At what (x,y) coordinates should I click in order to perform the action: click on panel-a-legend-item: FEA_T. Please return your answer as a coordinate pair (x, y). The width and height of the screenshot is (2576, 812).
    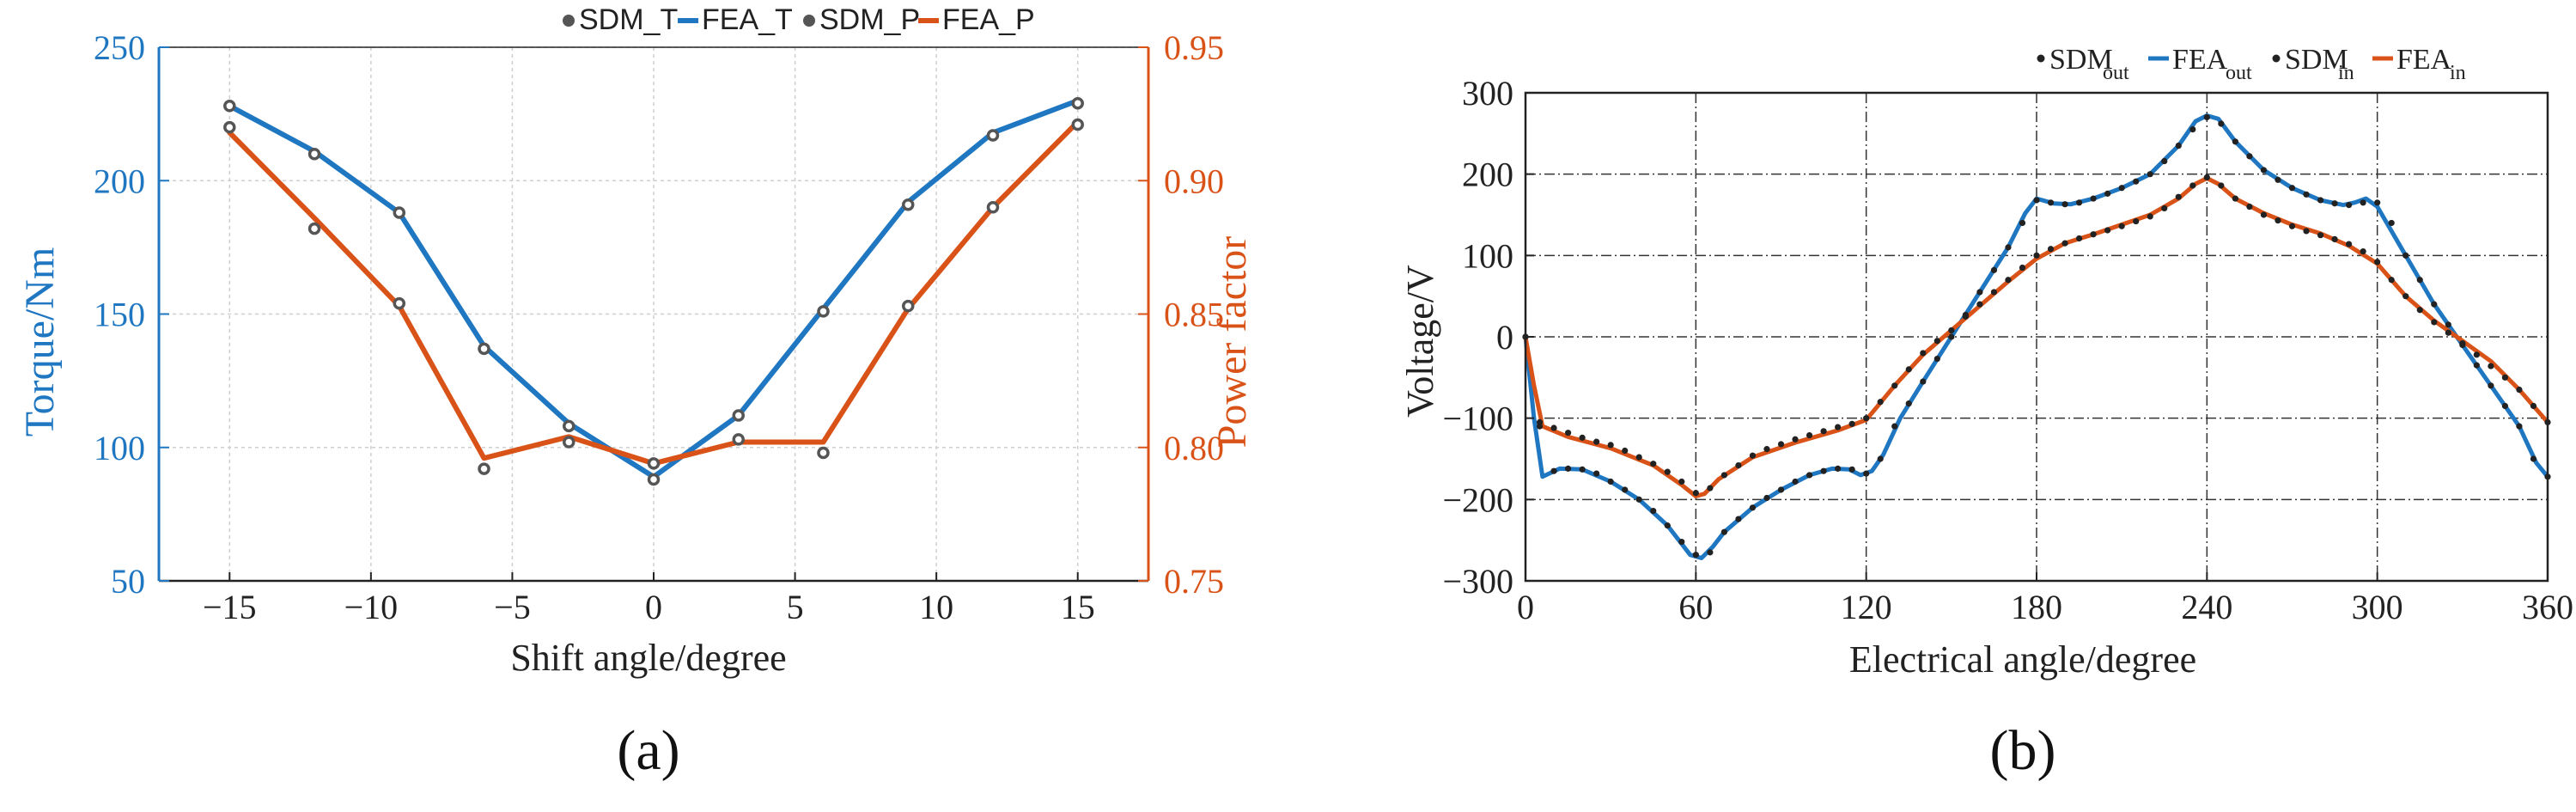
    Looking at the image, I should click on (735, 19).